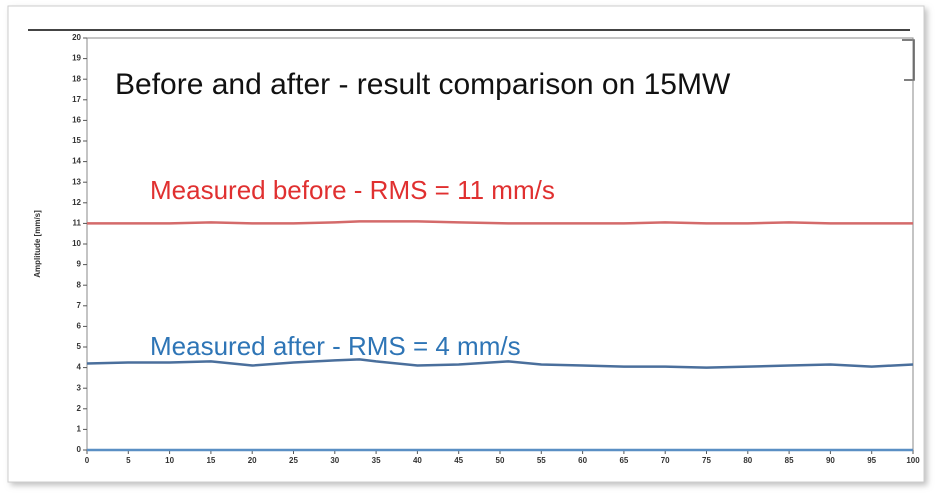 The image size is (939, 495). I want to click on x-tick-label: 80, so click(747, 460).